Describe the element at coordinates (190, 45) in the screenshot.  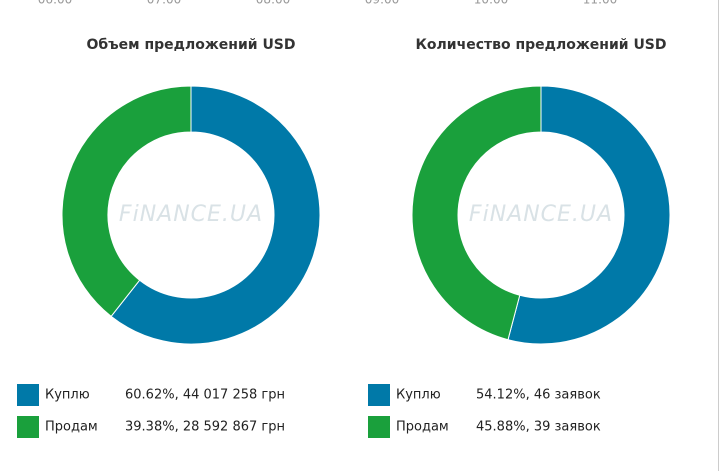
I see `chart-title: Объем предложений USD` at that location.